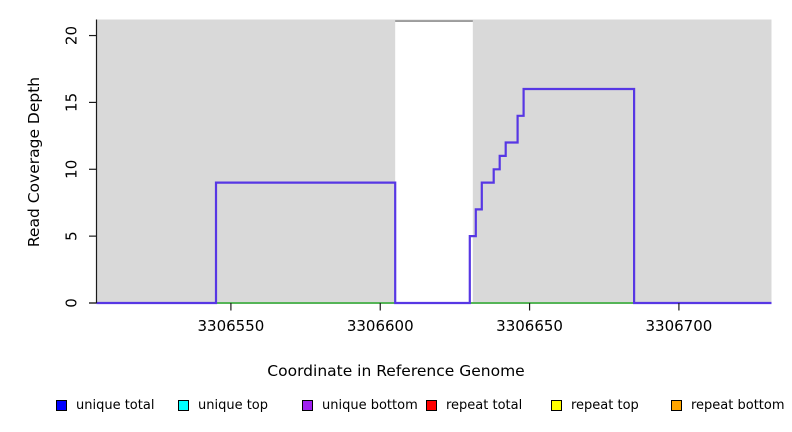 This screenshot has width=792, height=432. What do you see at coordinates (233, 405) in the screenshot?
I see `legend-label: unique top` at bounding box center [233, 405].